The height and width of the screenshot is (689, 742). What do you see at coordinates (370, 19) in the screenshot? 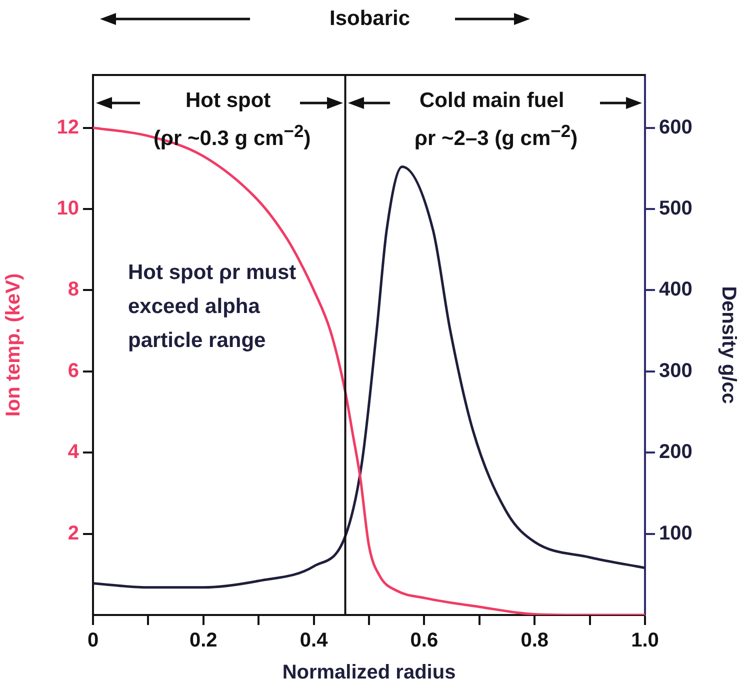
I see `text: Isobaric` at bounding box center [370, 19].